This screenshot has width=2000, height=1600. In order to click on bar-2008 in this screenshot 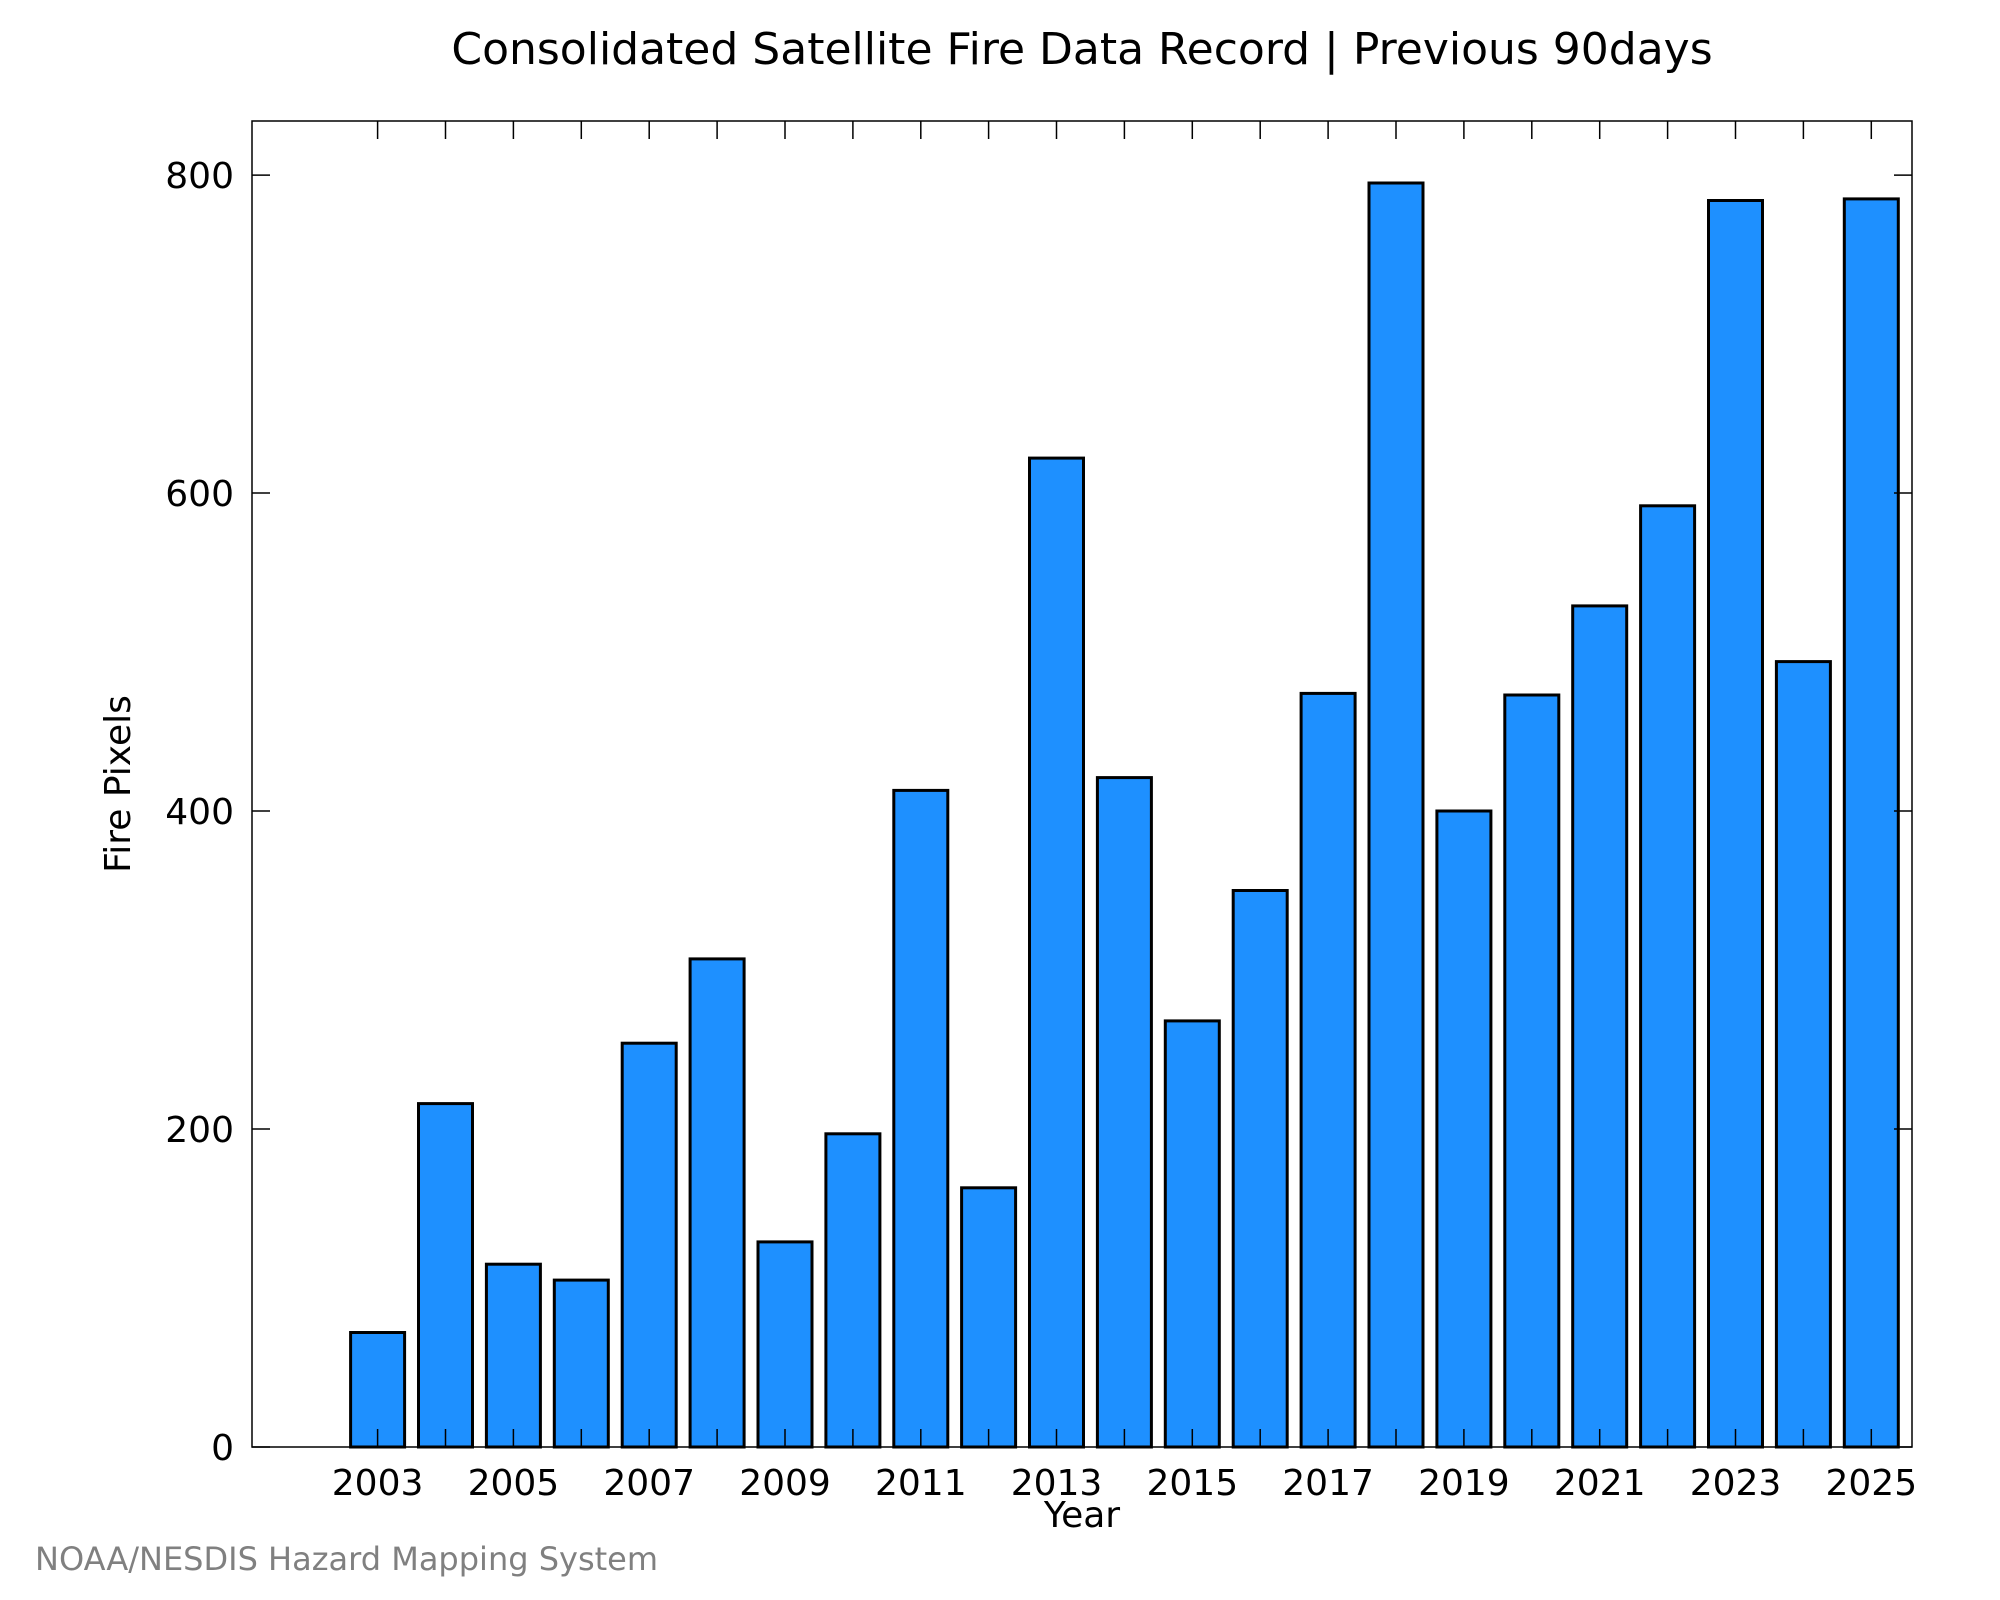, I will do `click(717, 1203)`.